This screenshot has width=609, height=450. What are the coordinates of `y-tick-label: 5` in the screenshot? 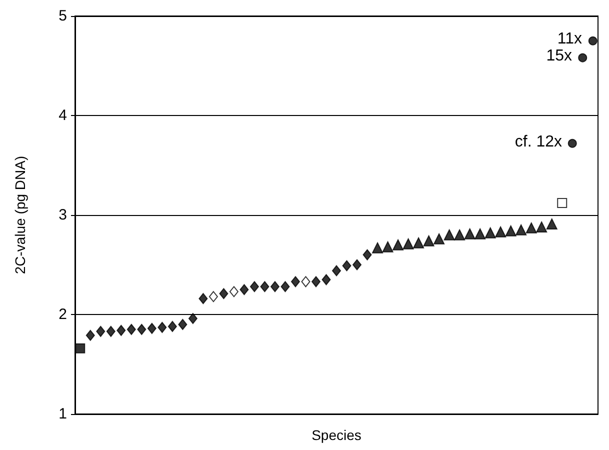 It's located at (62, 16).